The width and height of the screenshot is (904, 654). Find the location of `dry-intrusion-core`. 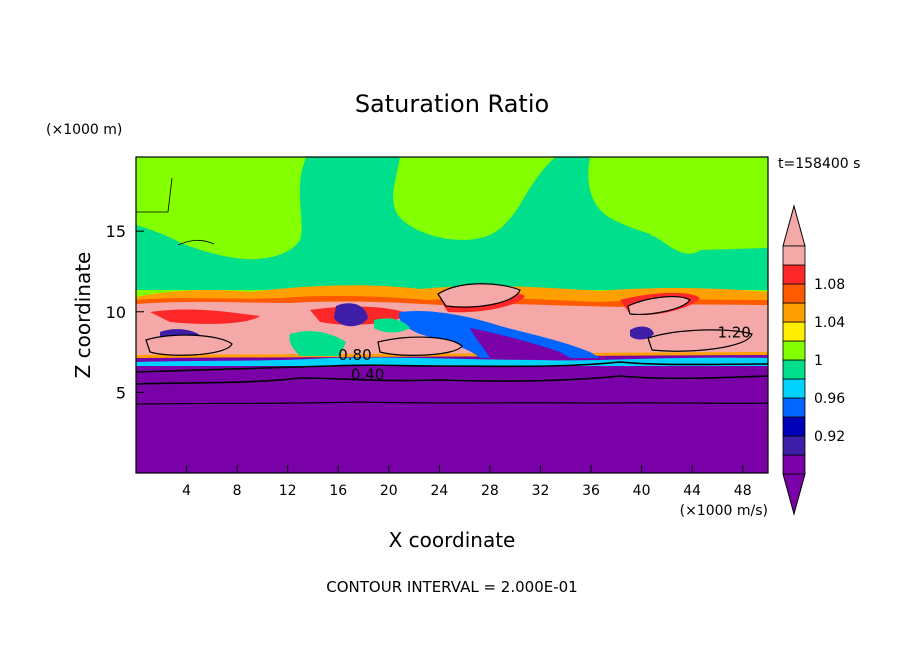

dry-intrusion-core is located at coordinates (520, 343).